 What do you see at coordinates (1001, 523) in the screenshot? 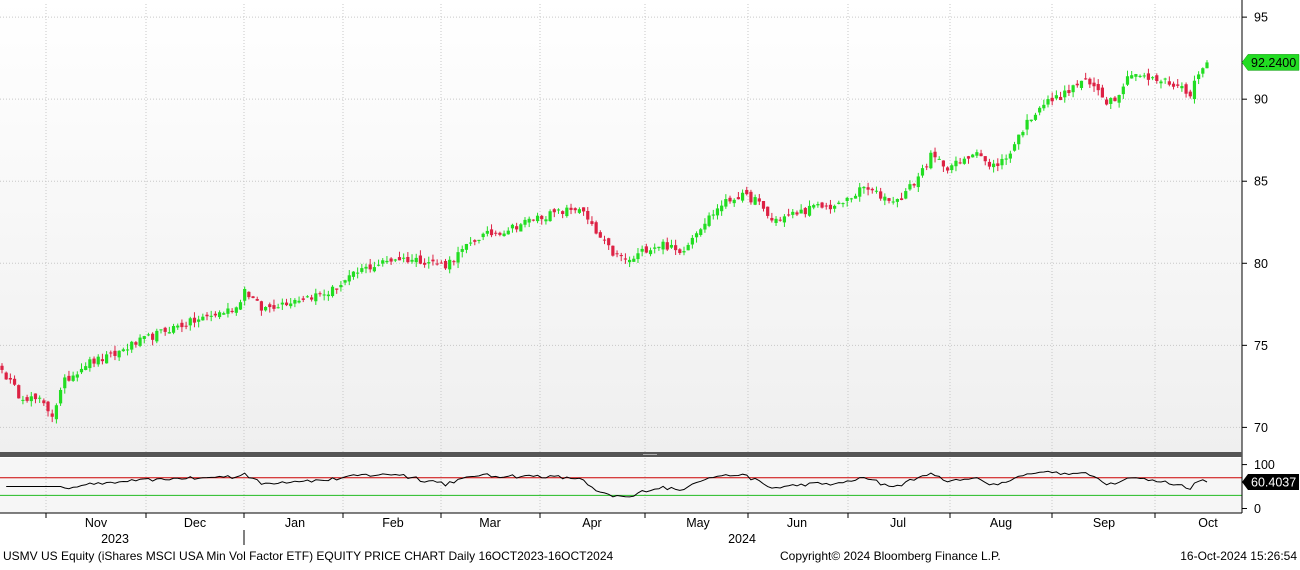
I see `x-month-label: Aug` at bounding box center [1001, 523].